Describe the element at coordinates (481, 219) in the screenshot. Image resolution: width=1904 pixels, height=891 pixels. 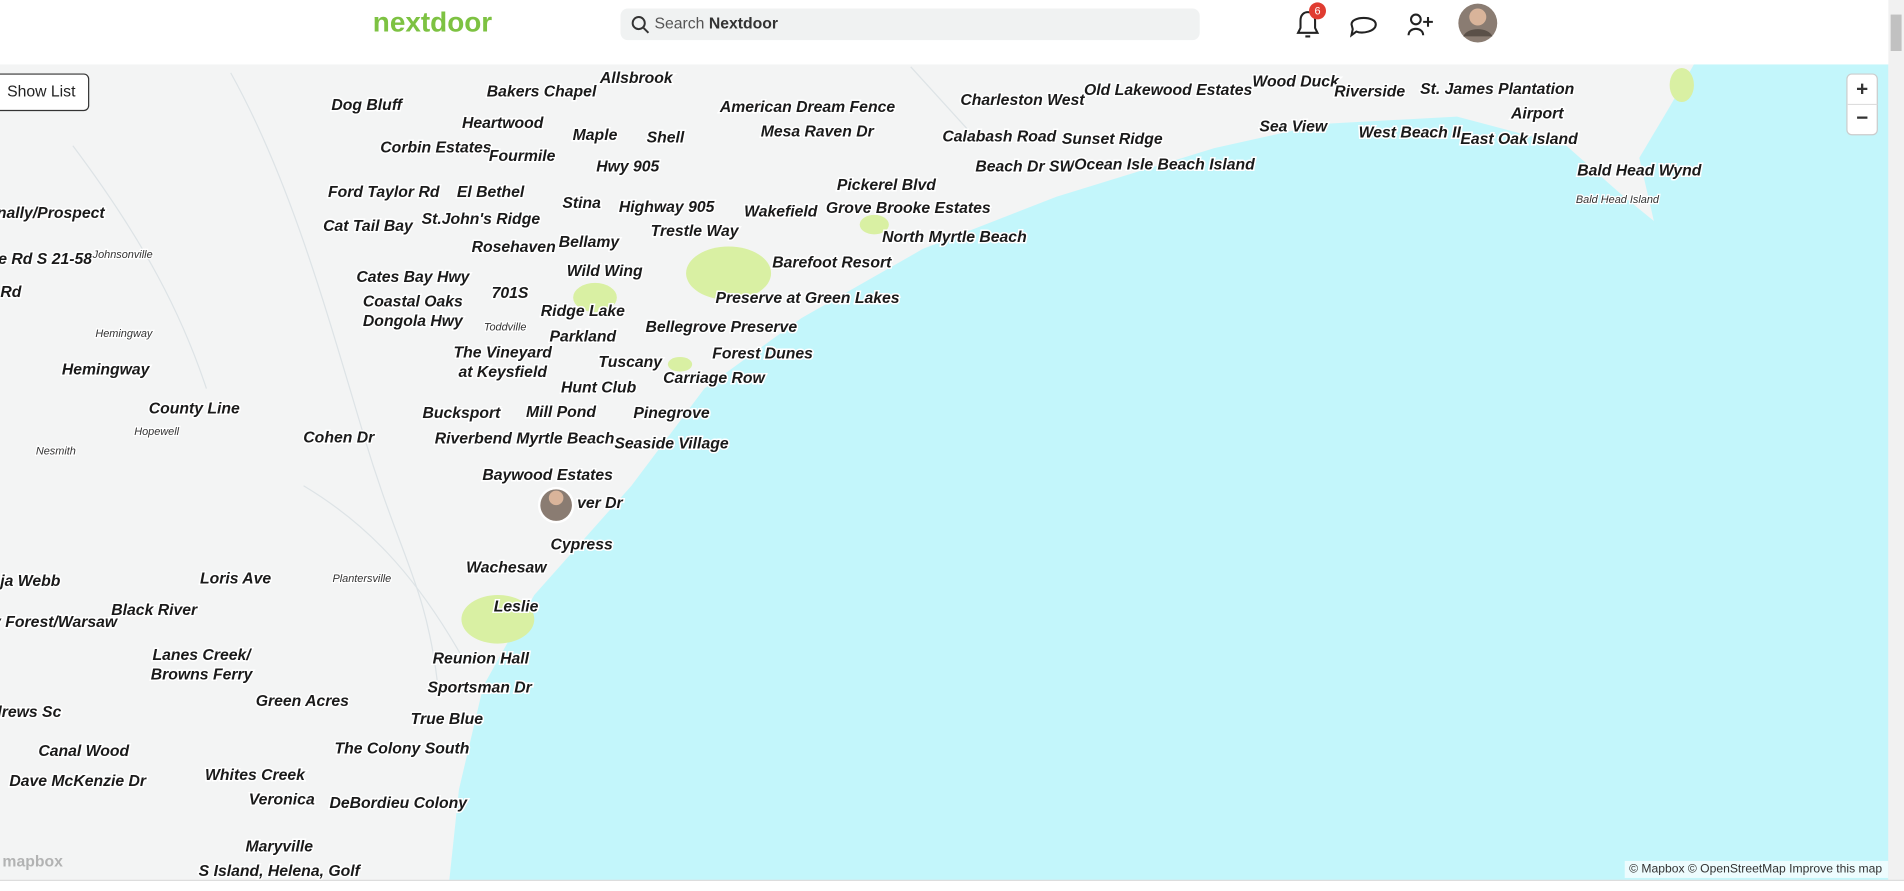
I see `neighborhood-label: St.John's Ridge` at that location.